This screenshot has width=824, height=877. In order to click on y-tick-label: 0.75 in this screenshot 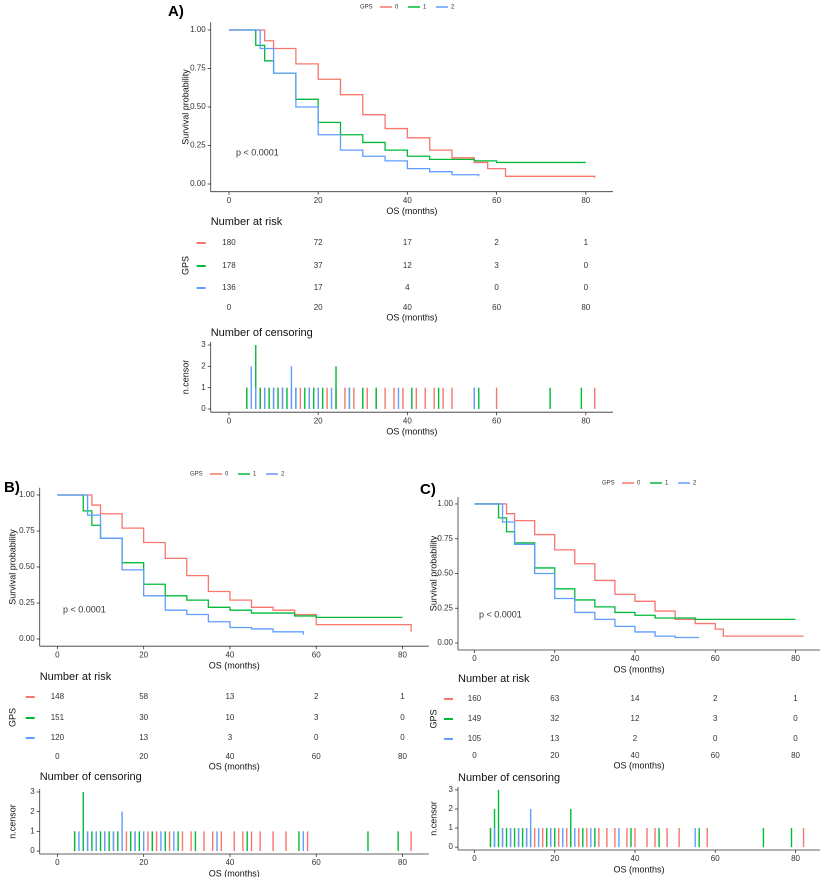, I will do `click(27, 530)`.